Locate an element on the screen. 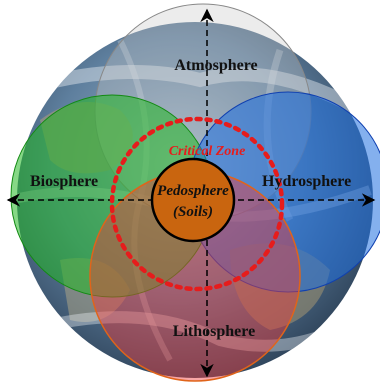 This screenshot has height=383, width=380. pedosphere-core is located at coordinates (193, 200).